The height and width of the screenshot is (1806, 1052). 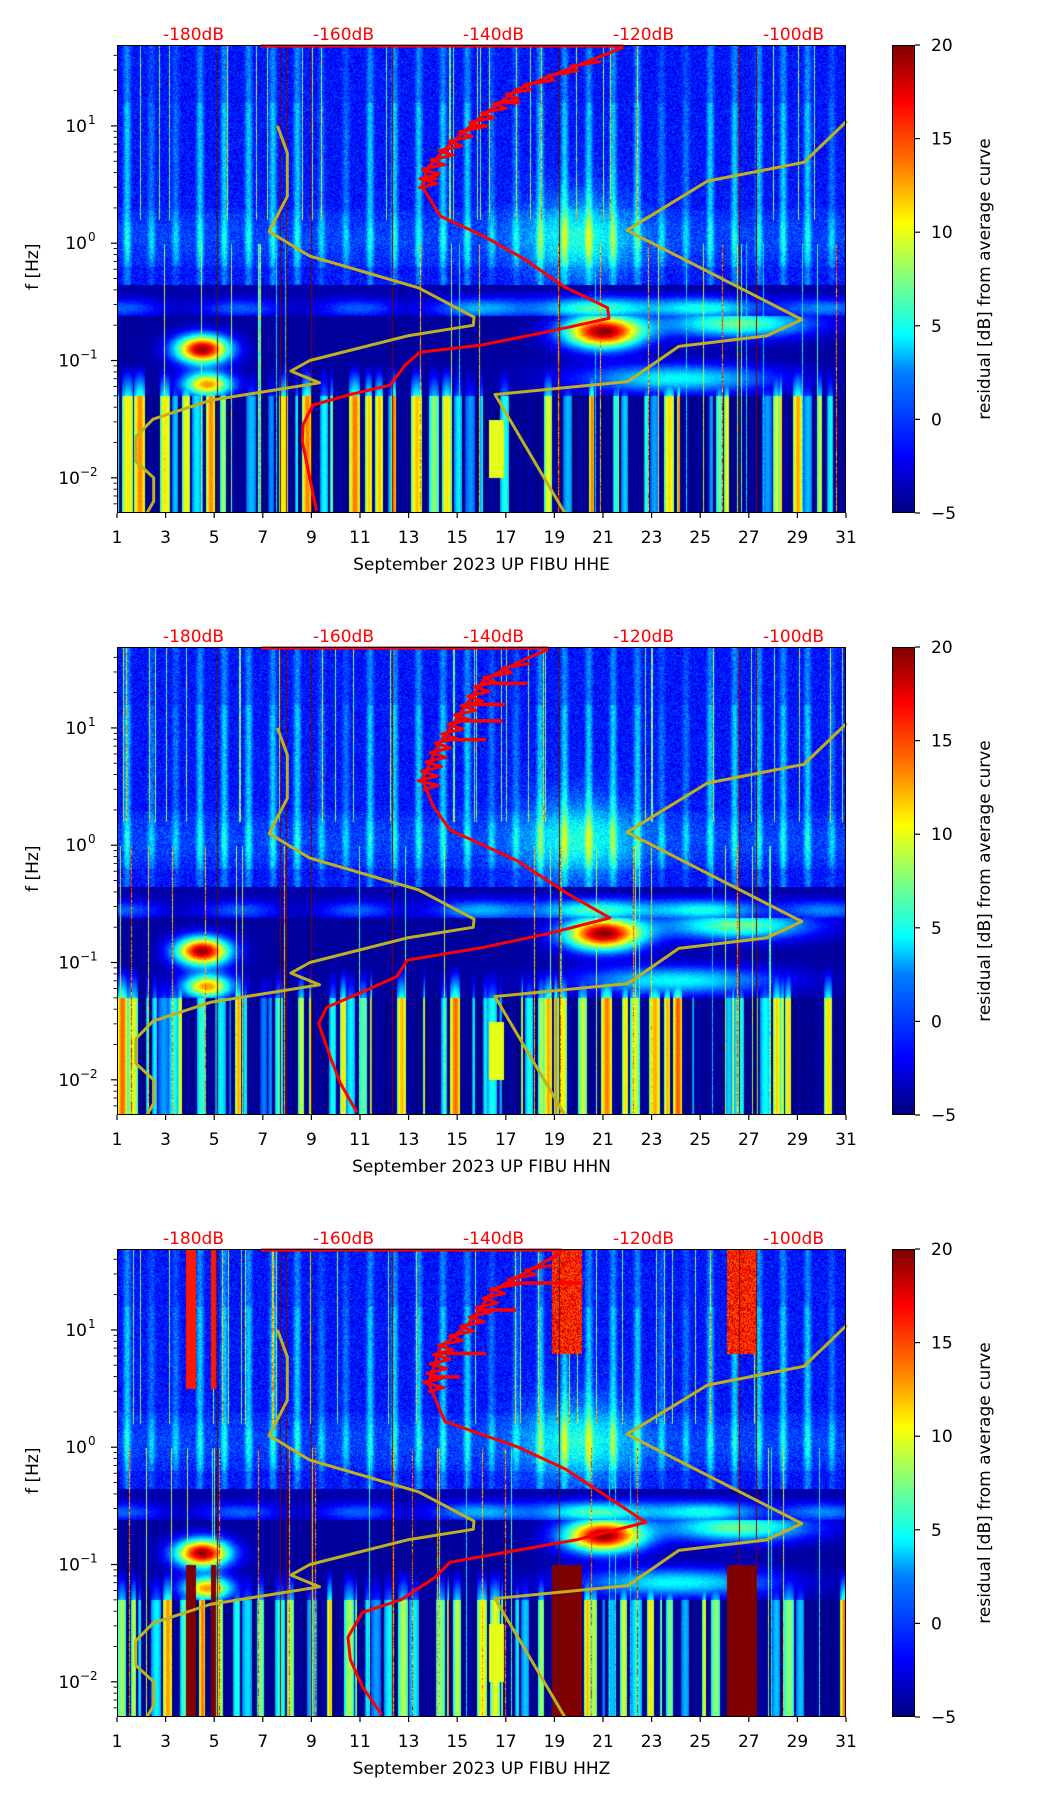 What do you see at coordinates (92, 237) in the screenshot?
I see `y-tick-exponent: 0` at bounding box center [92, 237].